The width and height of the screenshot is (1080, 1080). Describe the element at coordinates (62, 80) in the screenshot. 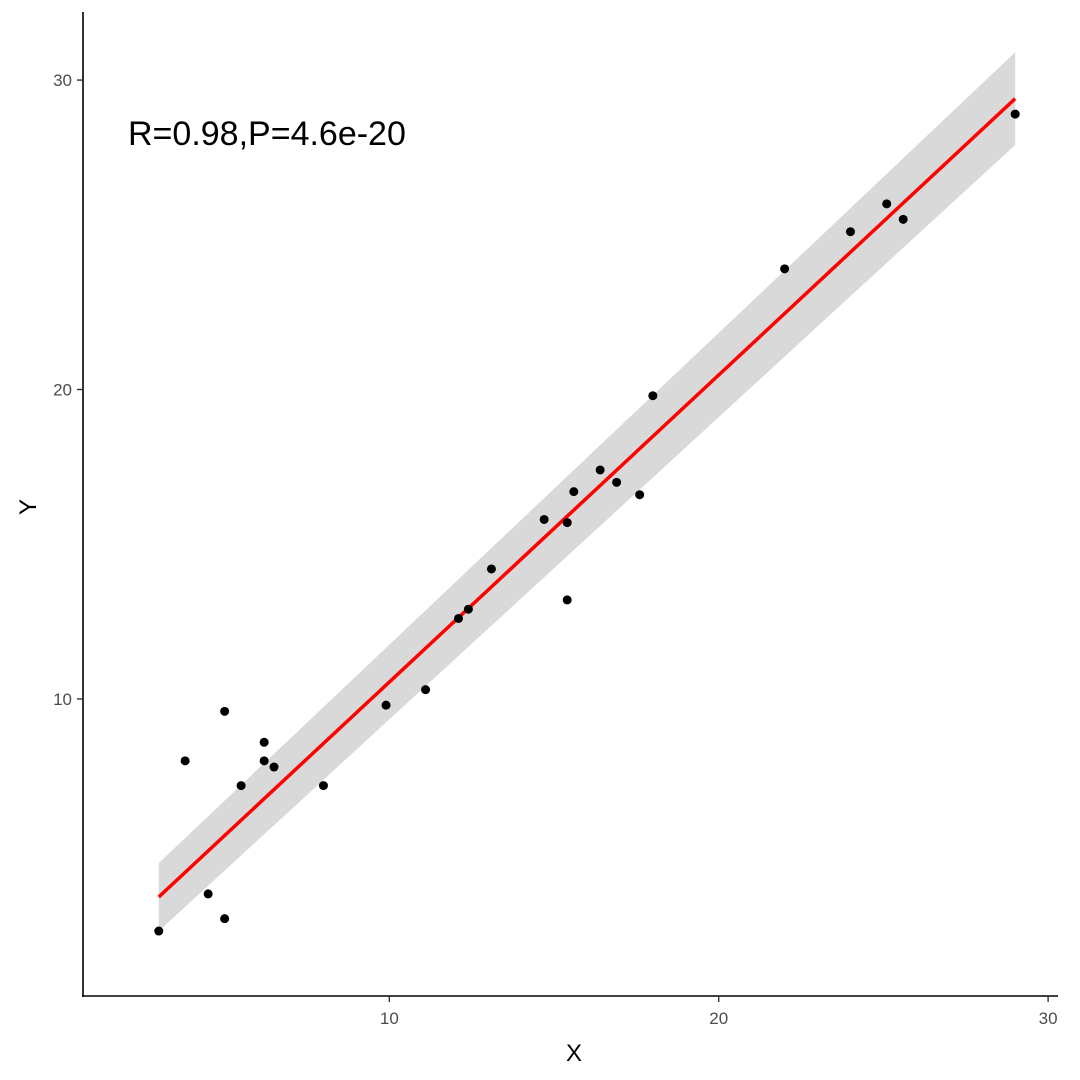

I see `y-tick-label: 30` at that location.